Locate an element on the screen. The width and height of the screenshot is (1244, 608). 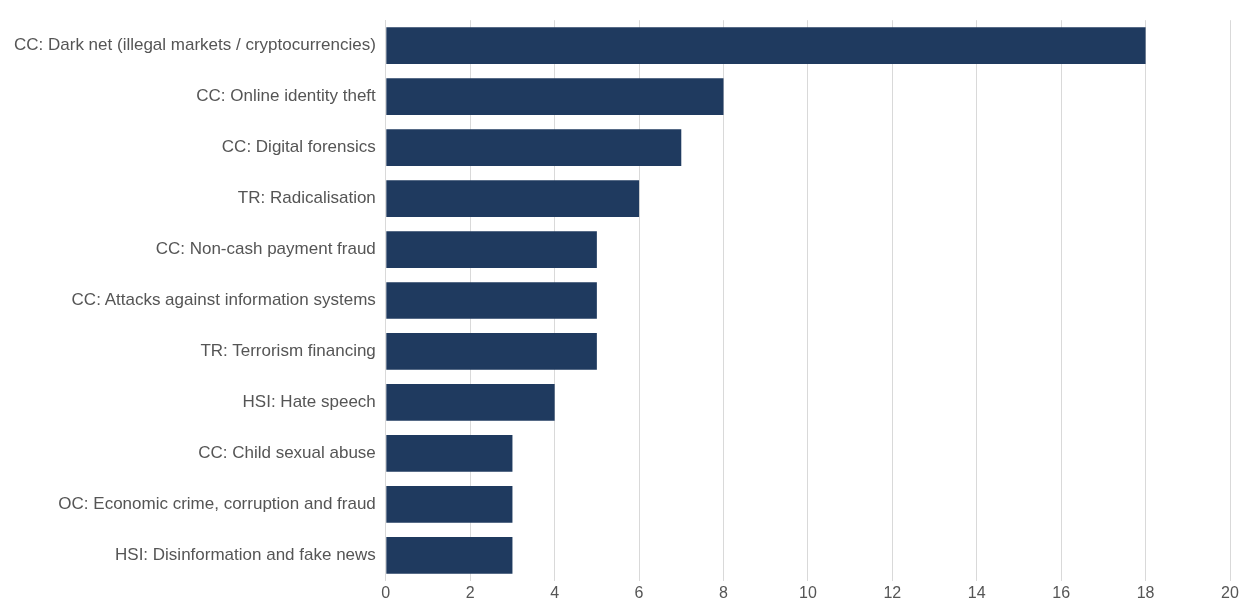
y-tick-label: TR: Radicalisation is located at coordinates (306, 198).